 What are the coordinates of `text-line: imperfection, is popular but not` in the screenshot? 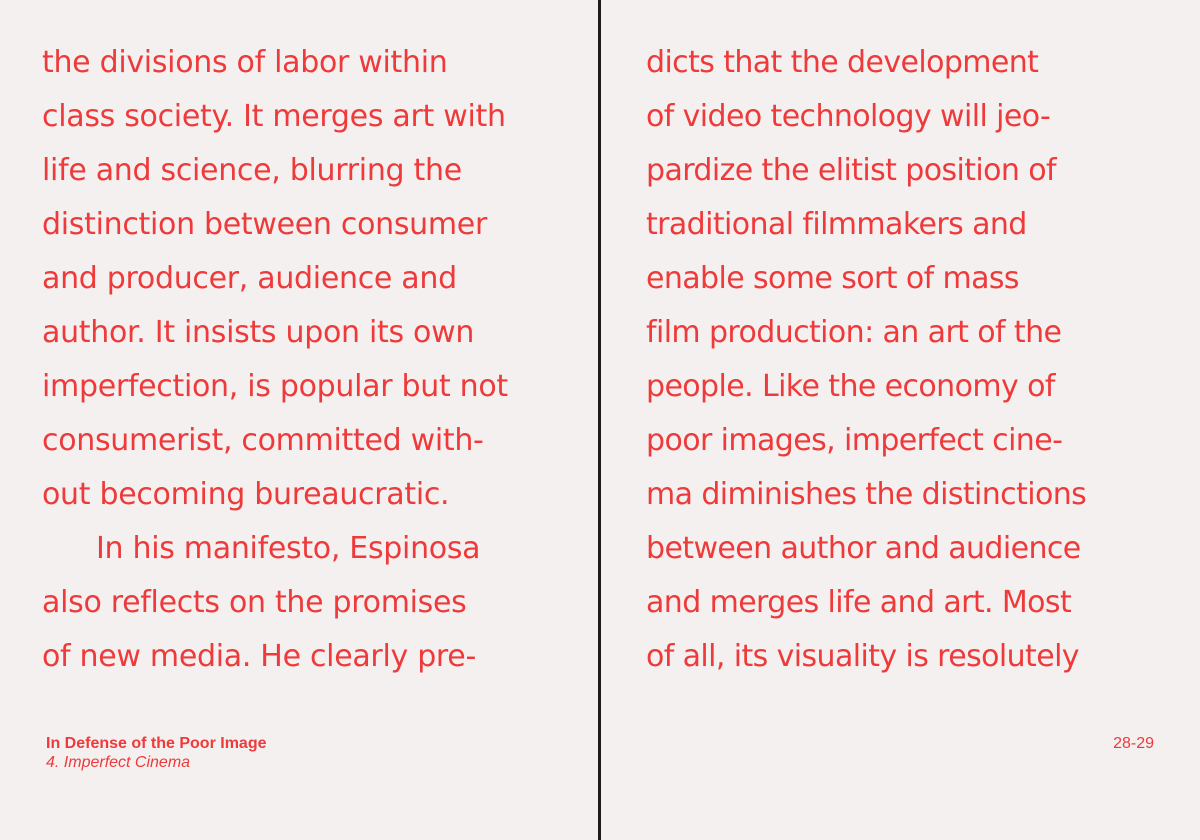 It's located at (275, 386).